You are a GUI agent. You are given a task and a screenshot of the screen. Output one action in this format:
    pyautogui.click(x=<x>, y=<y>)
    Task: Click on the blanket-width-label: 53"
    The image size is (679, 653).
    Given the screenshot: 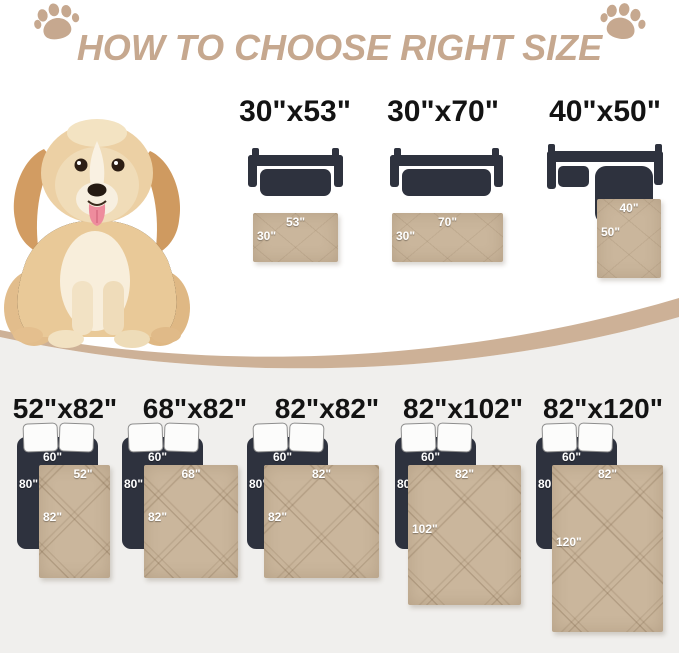 What is the action you would take?
    pyautogui.click(x=295, y=222)
    